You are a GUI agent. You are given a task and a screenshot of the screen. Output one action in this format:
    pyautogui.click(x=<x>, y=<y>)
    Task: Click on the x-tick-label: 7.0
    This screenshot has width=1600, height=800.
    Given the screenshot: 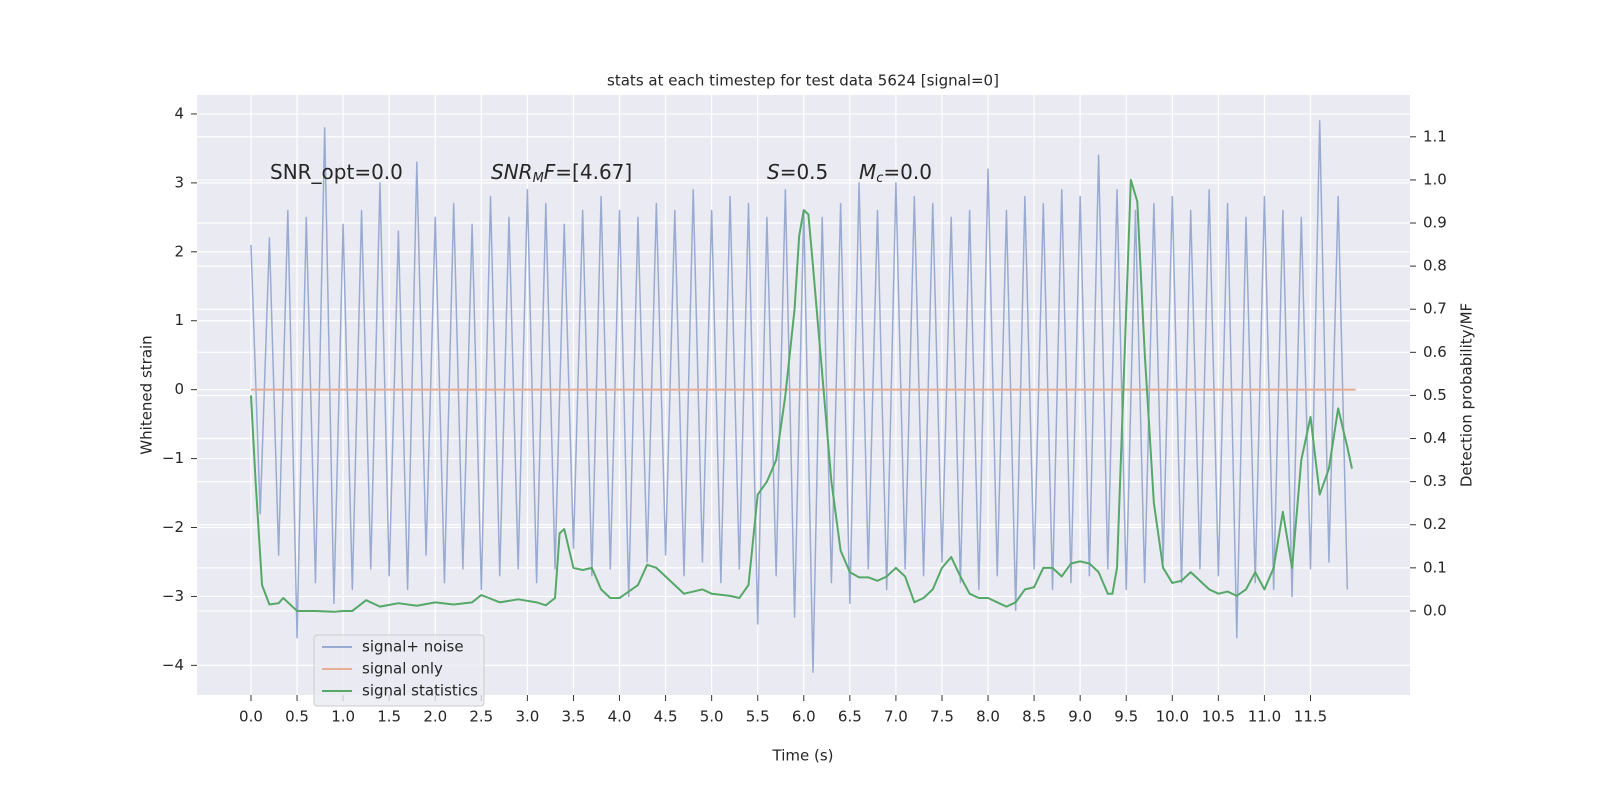 What is the action you would take?
    pyautogui.click(x=896, y=717)
    